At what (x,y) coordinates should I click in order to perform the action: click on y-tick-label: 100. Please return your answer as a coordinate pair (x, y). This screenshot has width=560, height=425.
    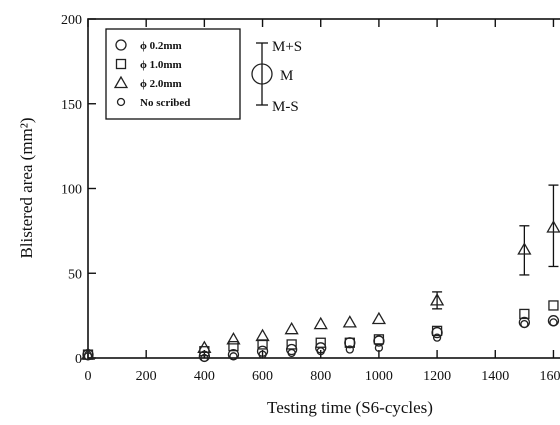
    Looking at the image, I should click on (71, 190).